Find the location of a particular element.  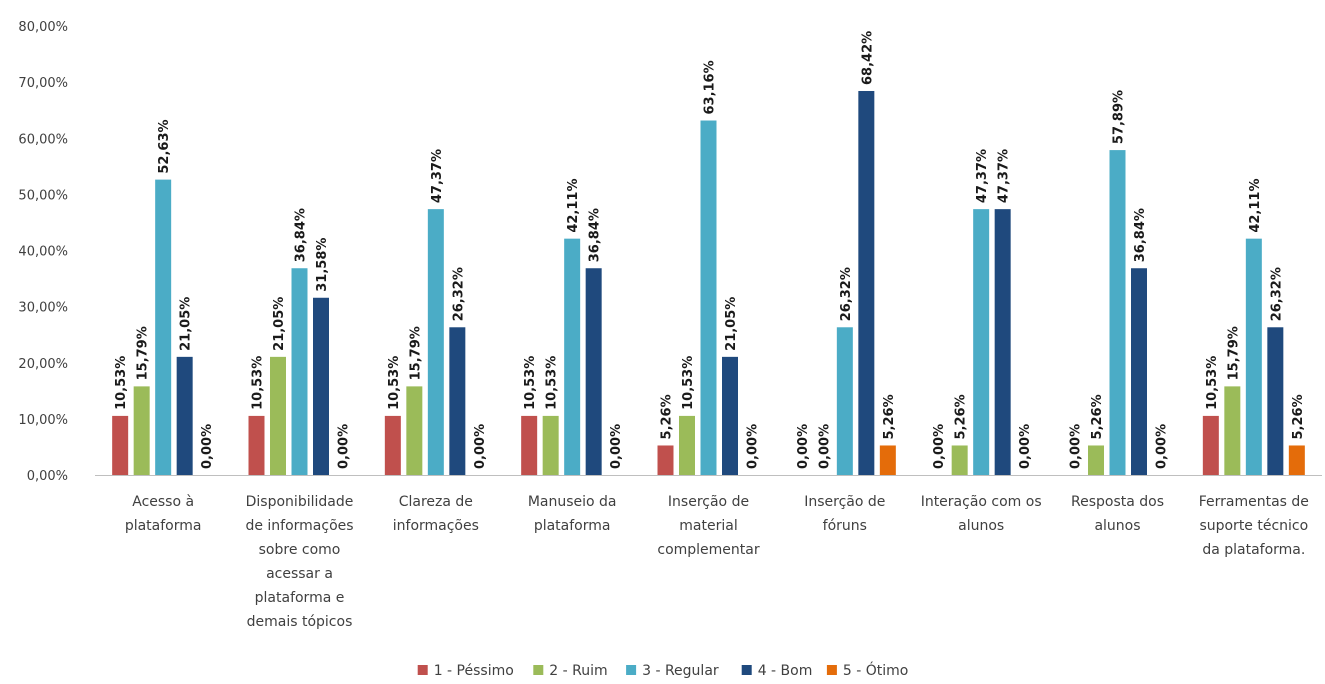

data-label: 52,63% is located at coordinates (164, 146).